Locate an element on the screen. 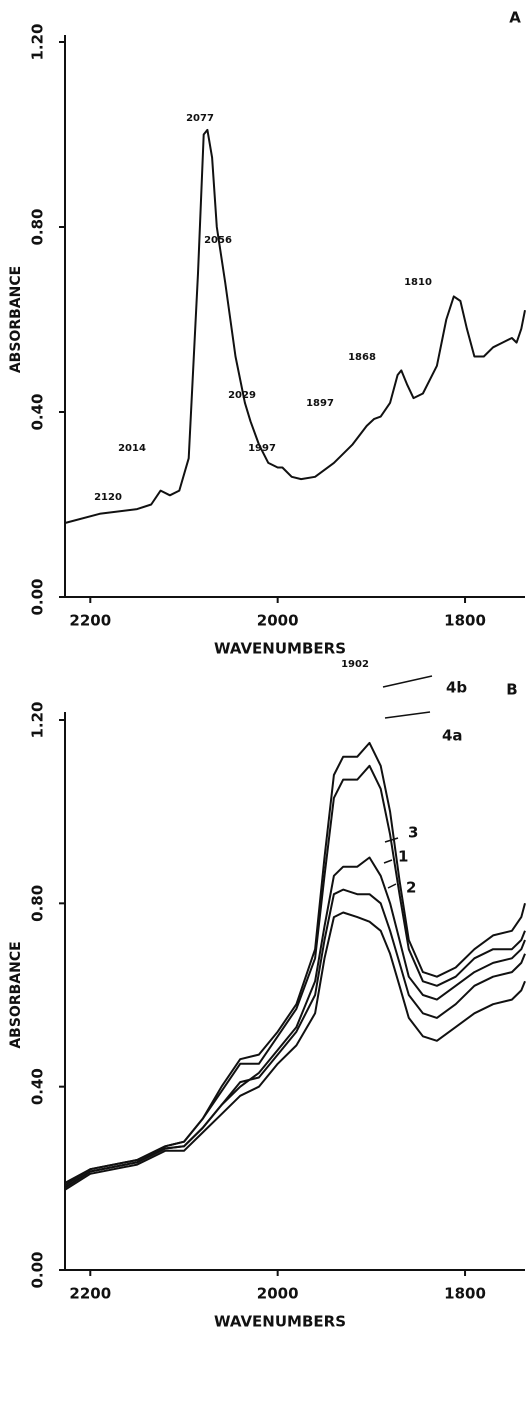 This screenshot has width=527, height=1402. peak-annotation: 2014 is located at coordinates (132, 448).